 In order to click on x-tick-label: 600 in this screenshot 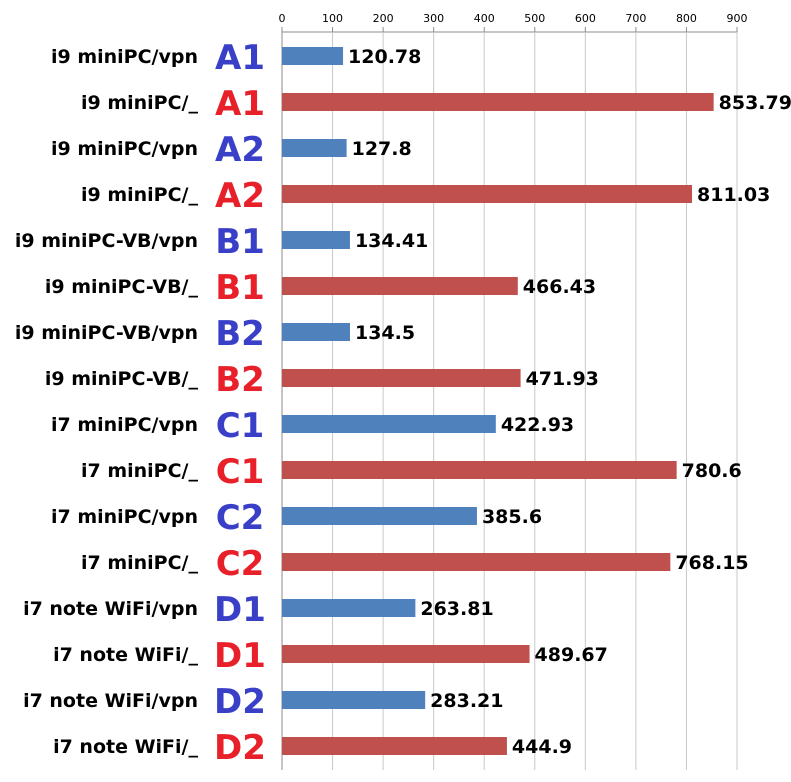, I will do `click(585, 18)`.